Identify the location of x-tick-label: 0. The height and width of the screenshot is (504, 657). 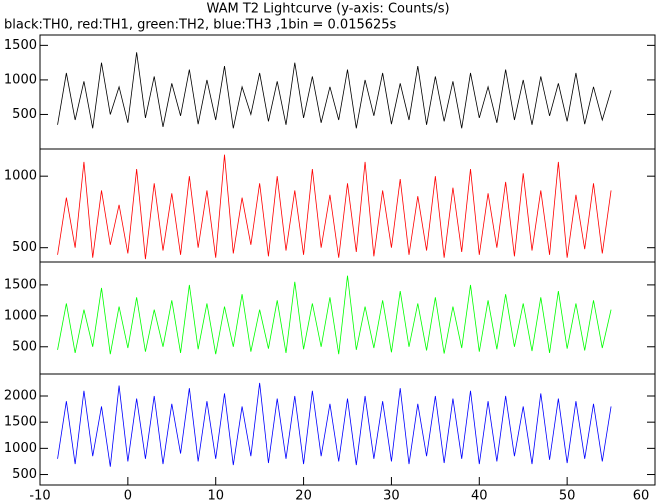
(128, 496).